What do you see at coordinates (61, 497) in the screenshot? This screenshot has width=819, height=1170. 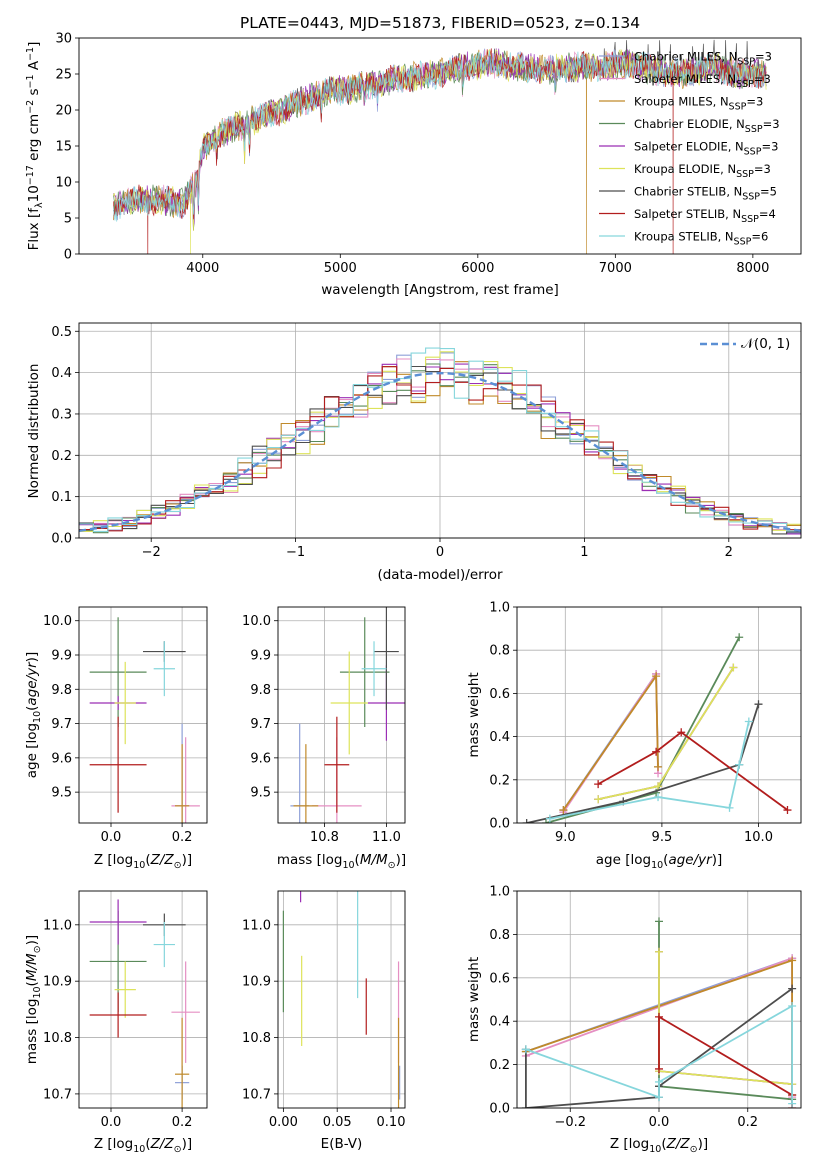 I see `y-tick-label: 0.1` at bounding box center [61, 497].